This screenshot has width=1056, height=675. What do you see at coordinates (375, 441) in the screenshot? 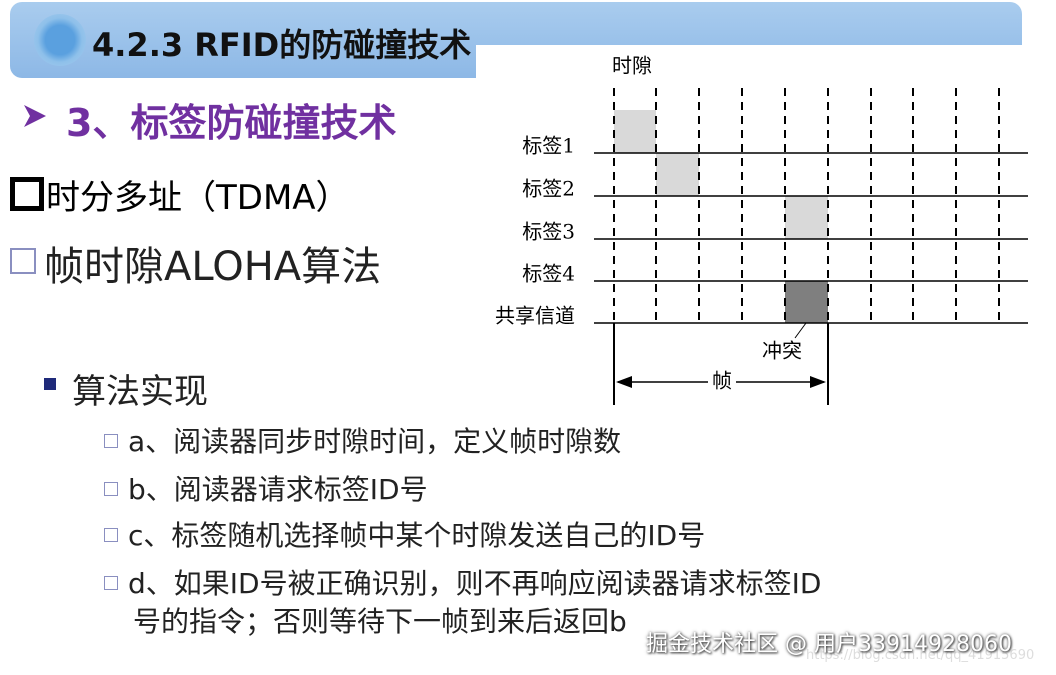
I see `item-text: a、阅读器同步时隙时间，定义帧时隙数` at bounding box center [375, 441].